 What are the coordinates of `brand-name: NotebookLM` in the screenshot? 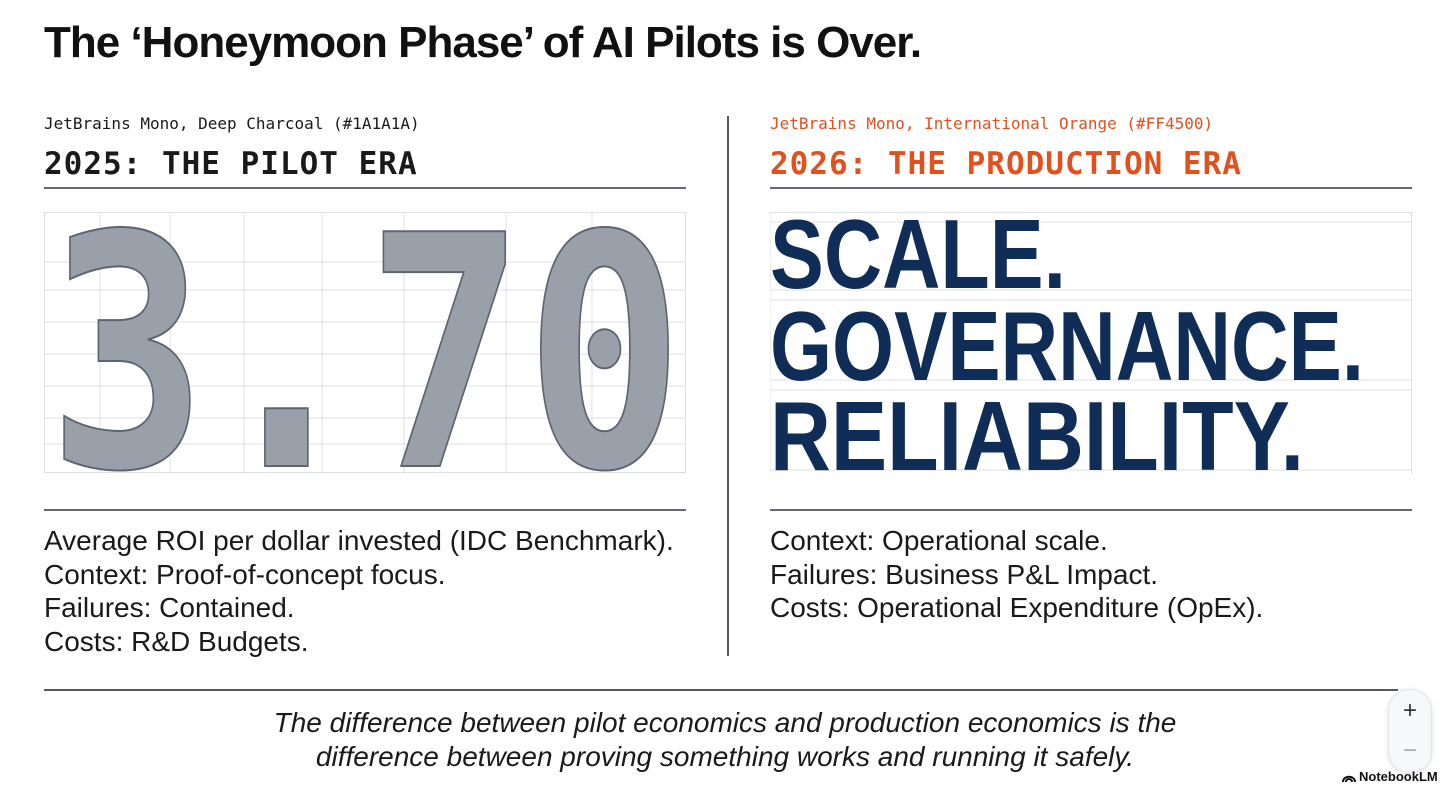 It's located at (1398, 776).